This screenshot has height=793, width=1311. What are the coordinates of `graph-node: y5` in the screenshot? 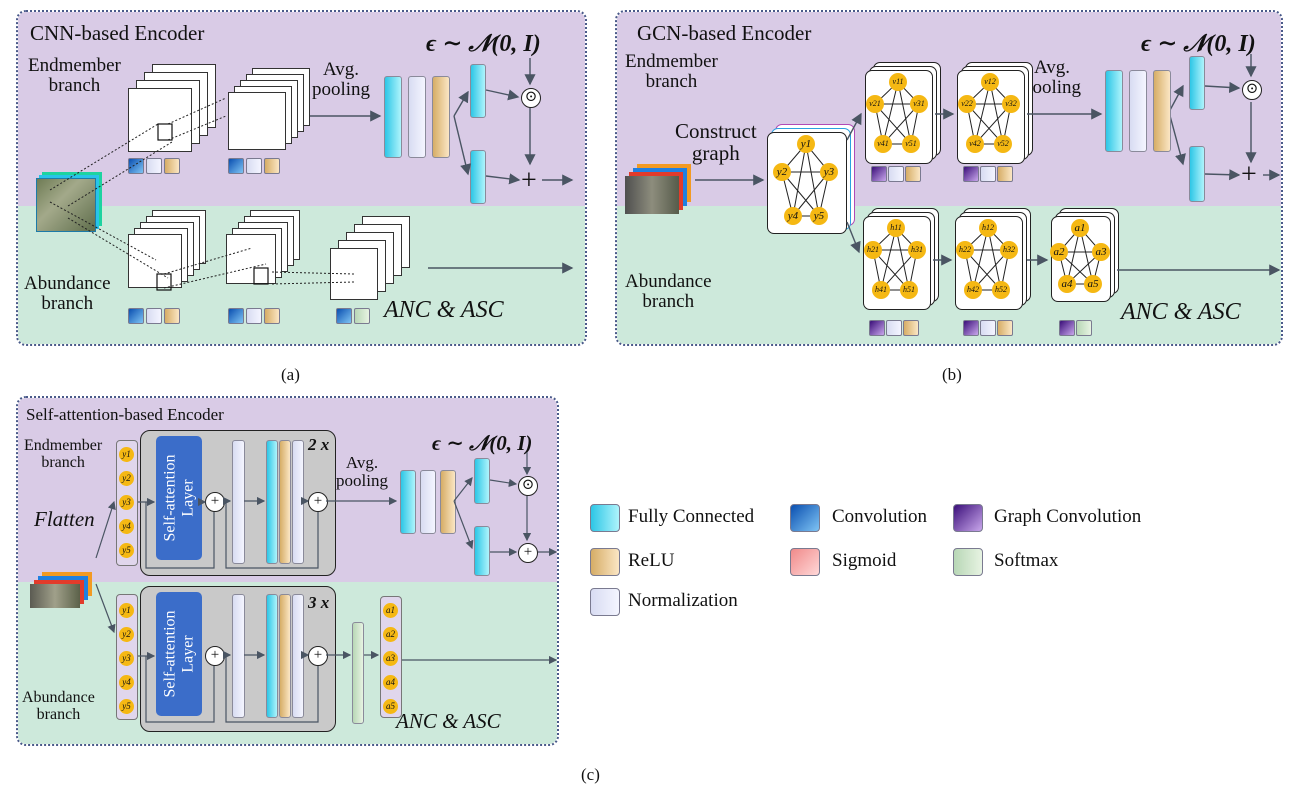 It's located at (819, 216).